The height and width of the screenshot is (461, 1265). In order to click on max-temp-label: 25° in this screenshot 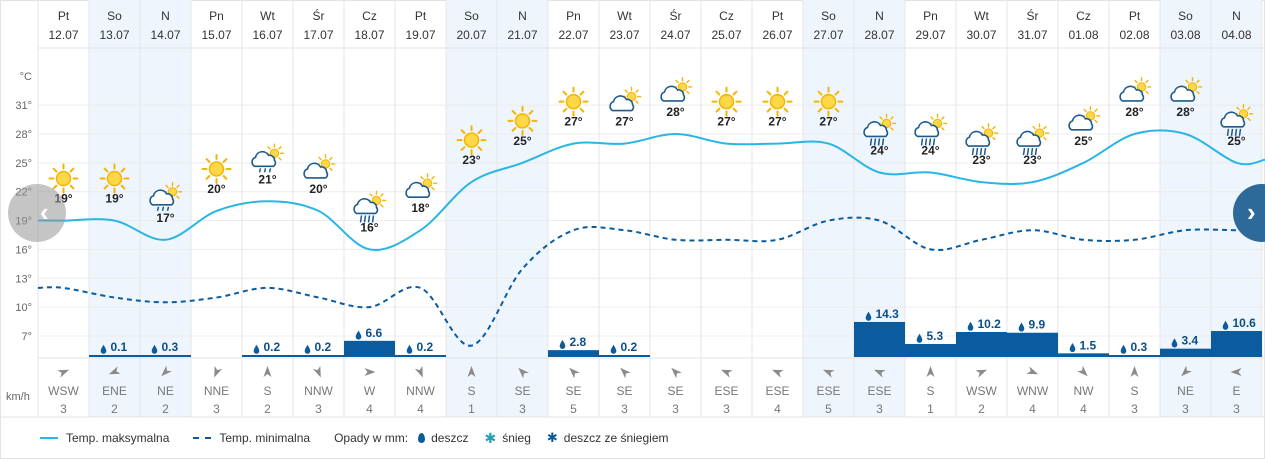, I will do `click(1236, 141)`.